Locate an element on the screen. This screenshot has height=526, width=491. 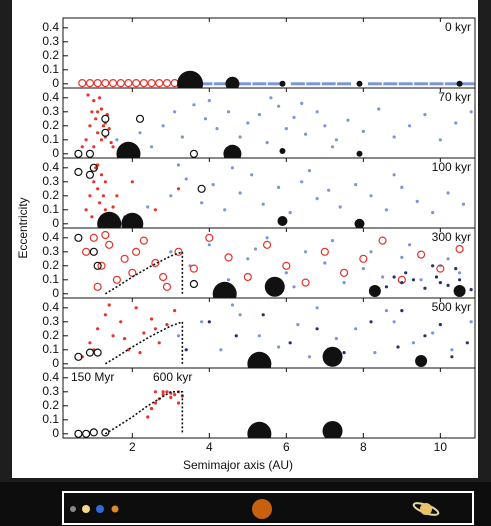
panel: 00.10.20.30.4 150 Myr 600 kyr is located at coordinates (259, 403).